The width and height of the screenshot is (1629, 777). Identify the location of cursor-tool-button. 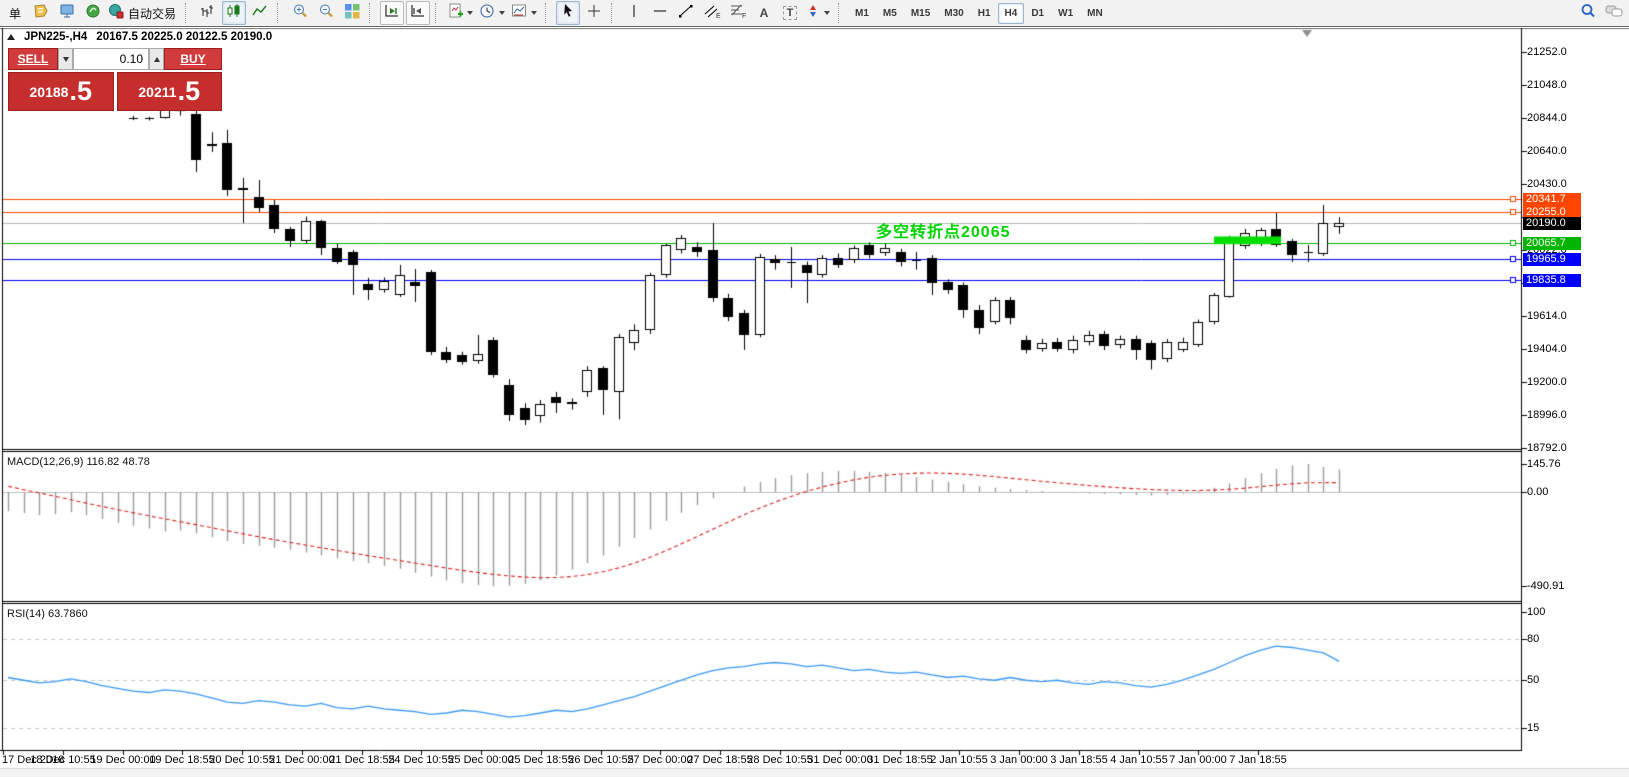
(568, 13).